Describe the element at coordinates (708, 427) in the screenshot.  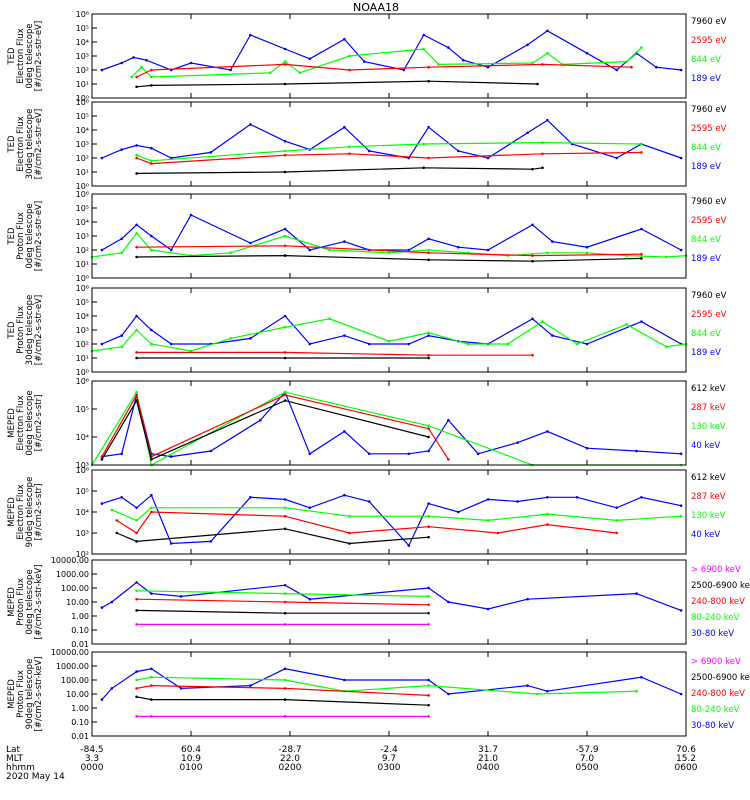
I see `panel-5-legend-entry: 130 keV` at that location.